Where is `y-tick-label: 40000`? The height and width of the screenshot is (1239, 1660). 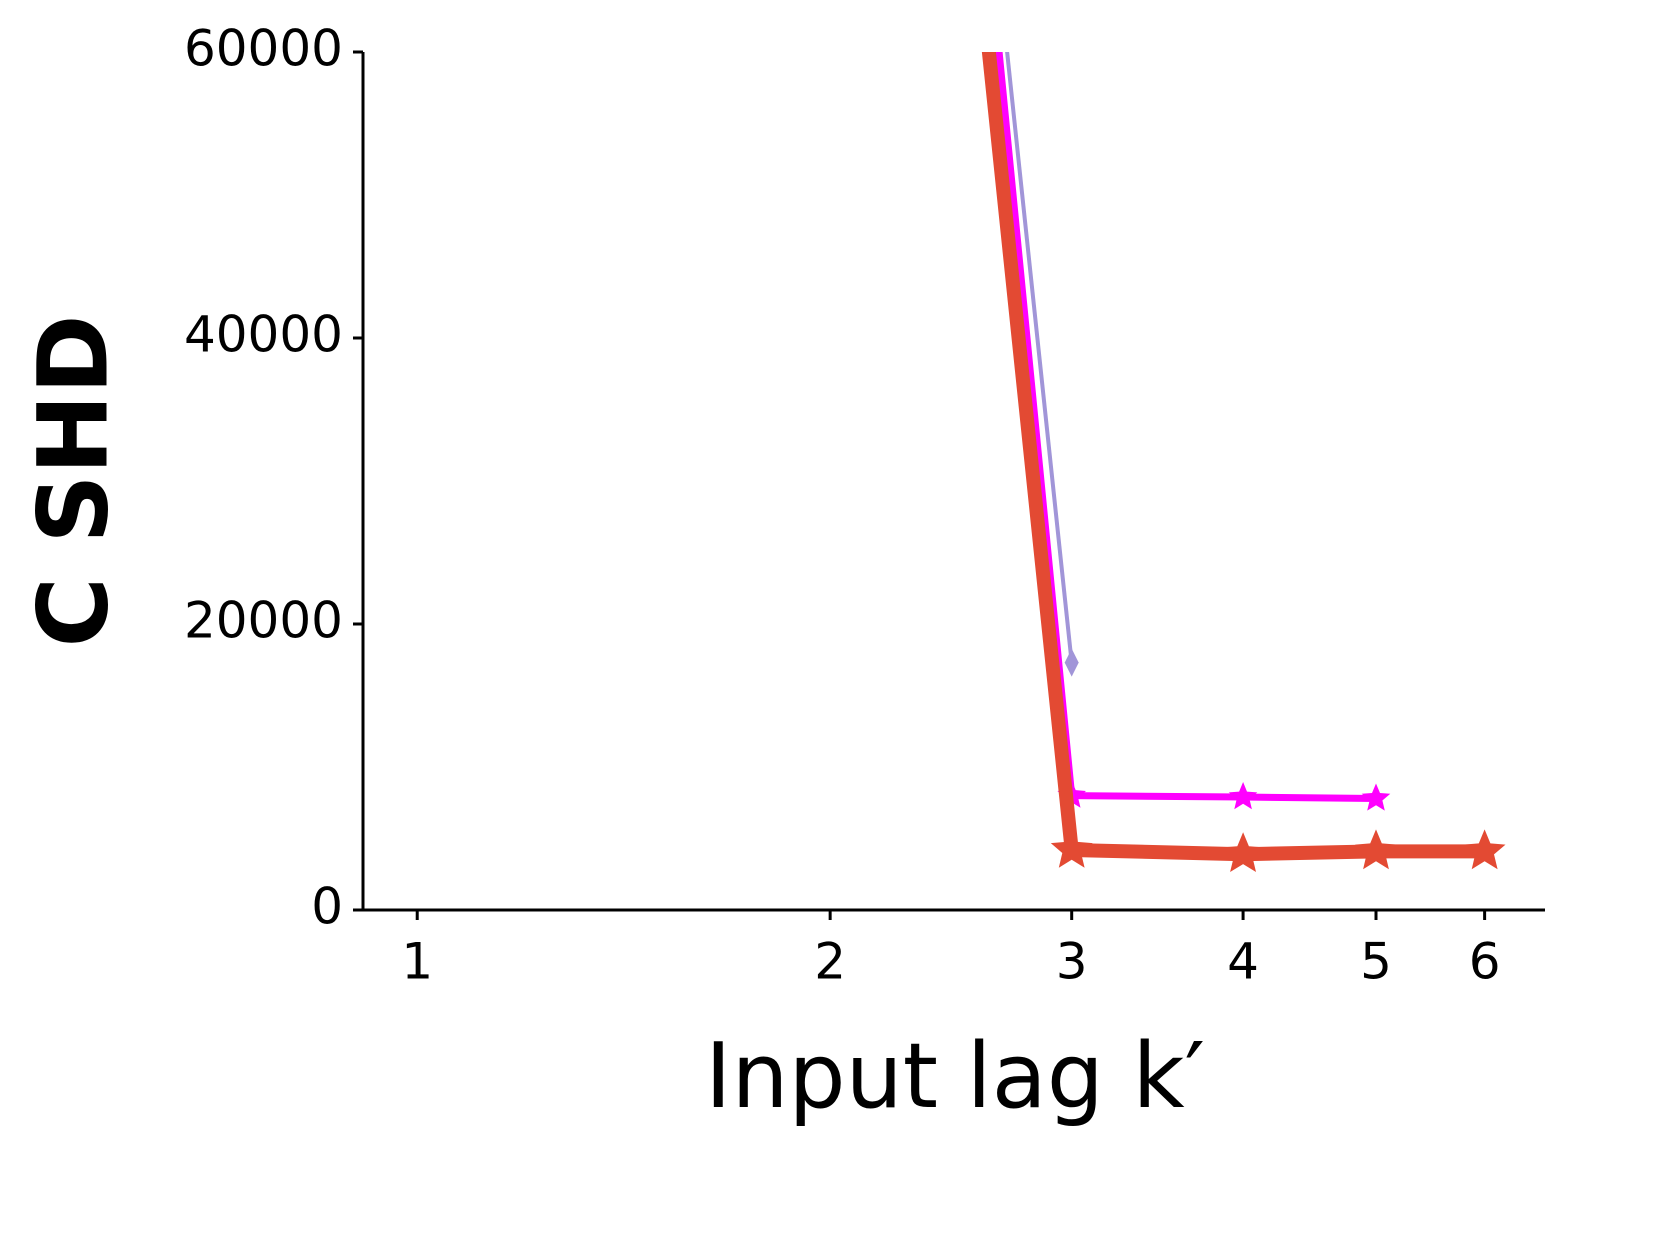
y-tick-label: 40000 is located at coordinates (263, 335).